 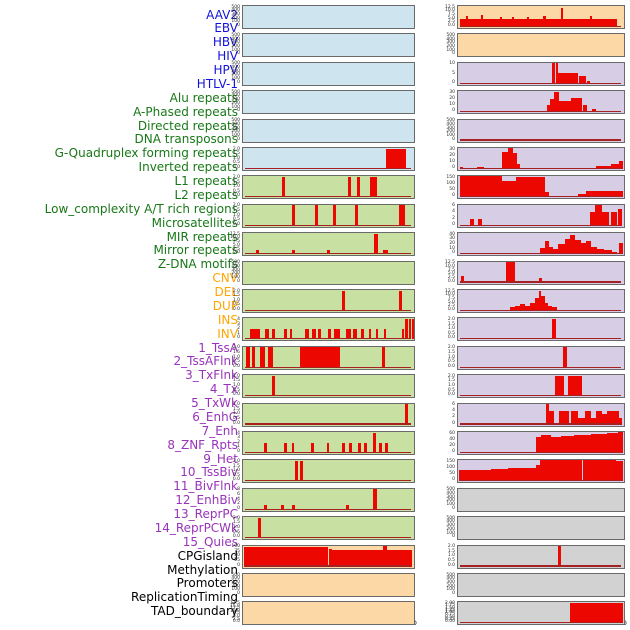 I want to click on track-label-10-tssbiv: 10_TssBiv, so click(x=209, y=472).